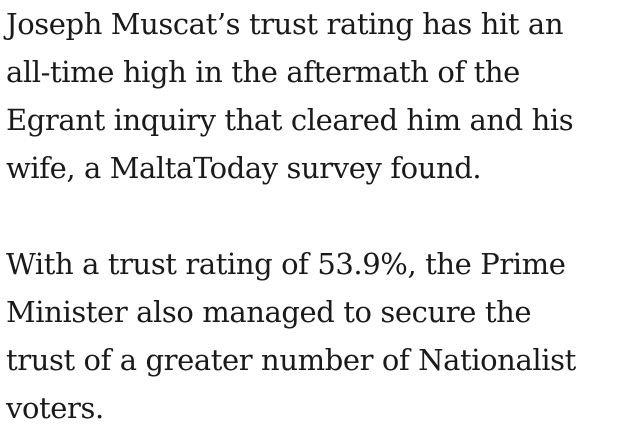 This screenshot has width=629, height=432. What do you see at coordinates (291, 360) in the screenshot?
I see `text-line: trust of a greater number of Nationalist` at bounding box center [291, 360].